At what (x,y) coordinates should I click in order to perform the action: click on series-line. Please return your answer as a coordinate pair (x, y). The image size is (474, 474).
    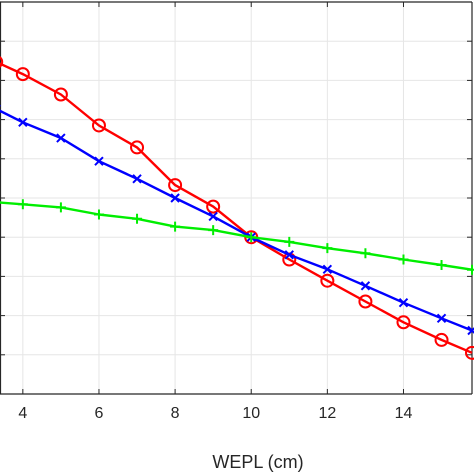
    Looking at the image, I should click on (236, 236).